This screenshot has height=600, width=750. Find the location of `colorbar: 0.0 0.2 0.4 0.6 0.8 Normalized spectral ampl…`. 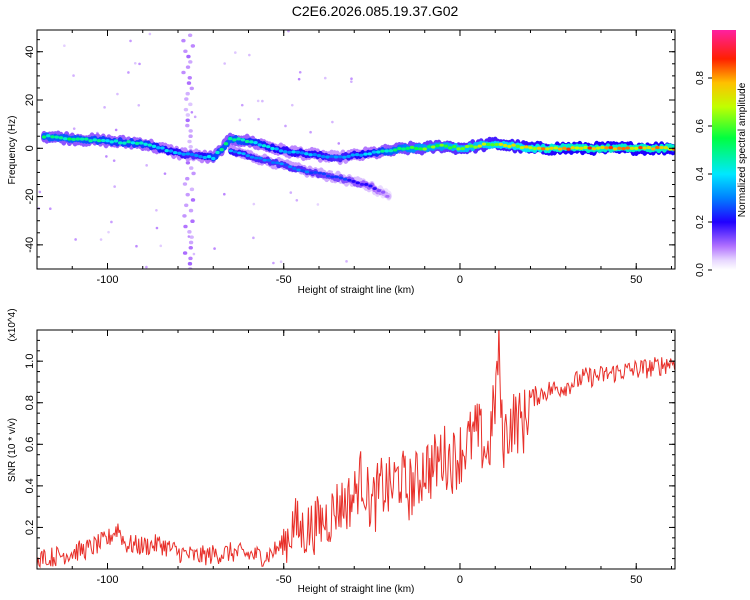

colorbar: 0.0 0.2 0.4 0.6 0.8 Normalized spectral ampl… is located at coordinates (721, 153).